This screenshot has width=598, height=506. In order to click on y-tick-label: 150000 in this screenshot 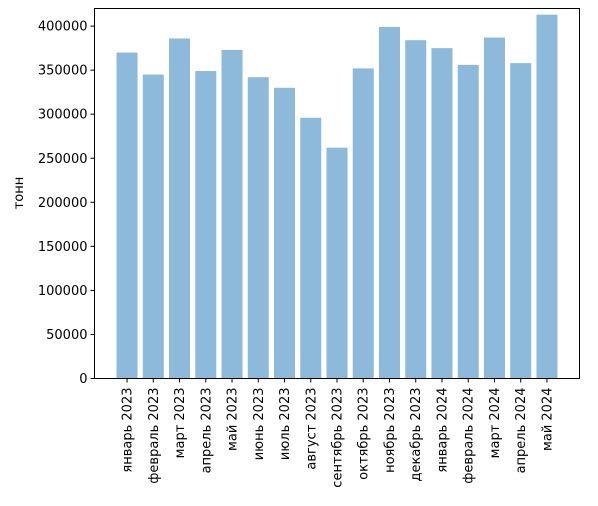, I will do `click(63, 247)`.